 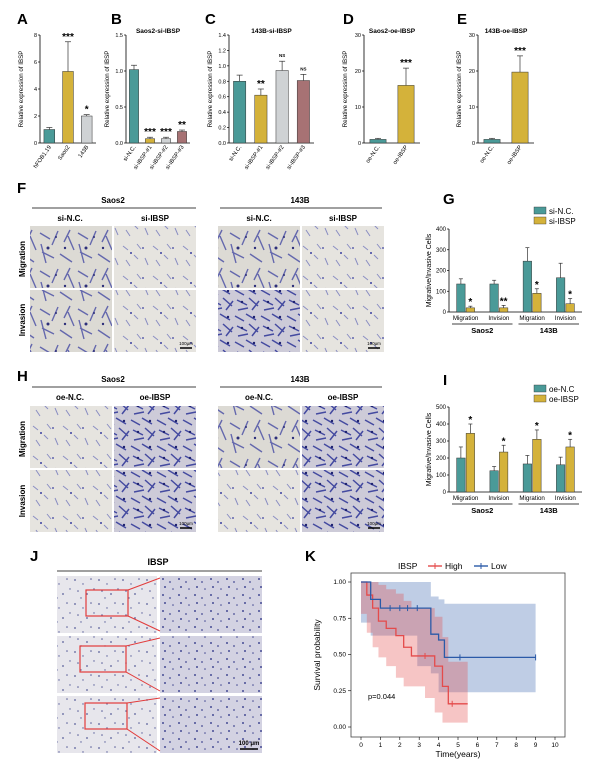 I want to click on K-ytick-label: 0.25, so click(x=339, y=691).